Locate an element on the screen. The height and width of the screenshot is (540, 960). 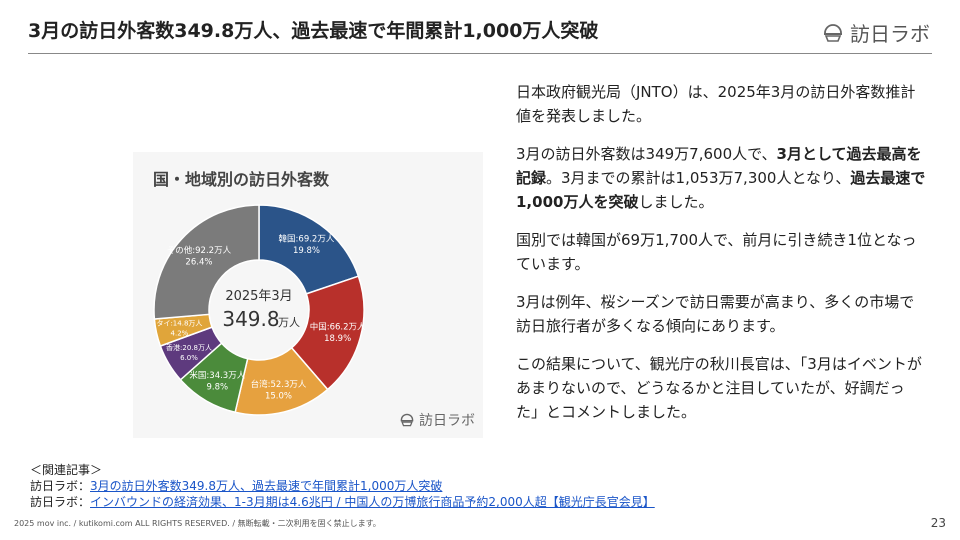
slice-label: その他:92.2万人 is located at coordinates (199, 250).